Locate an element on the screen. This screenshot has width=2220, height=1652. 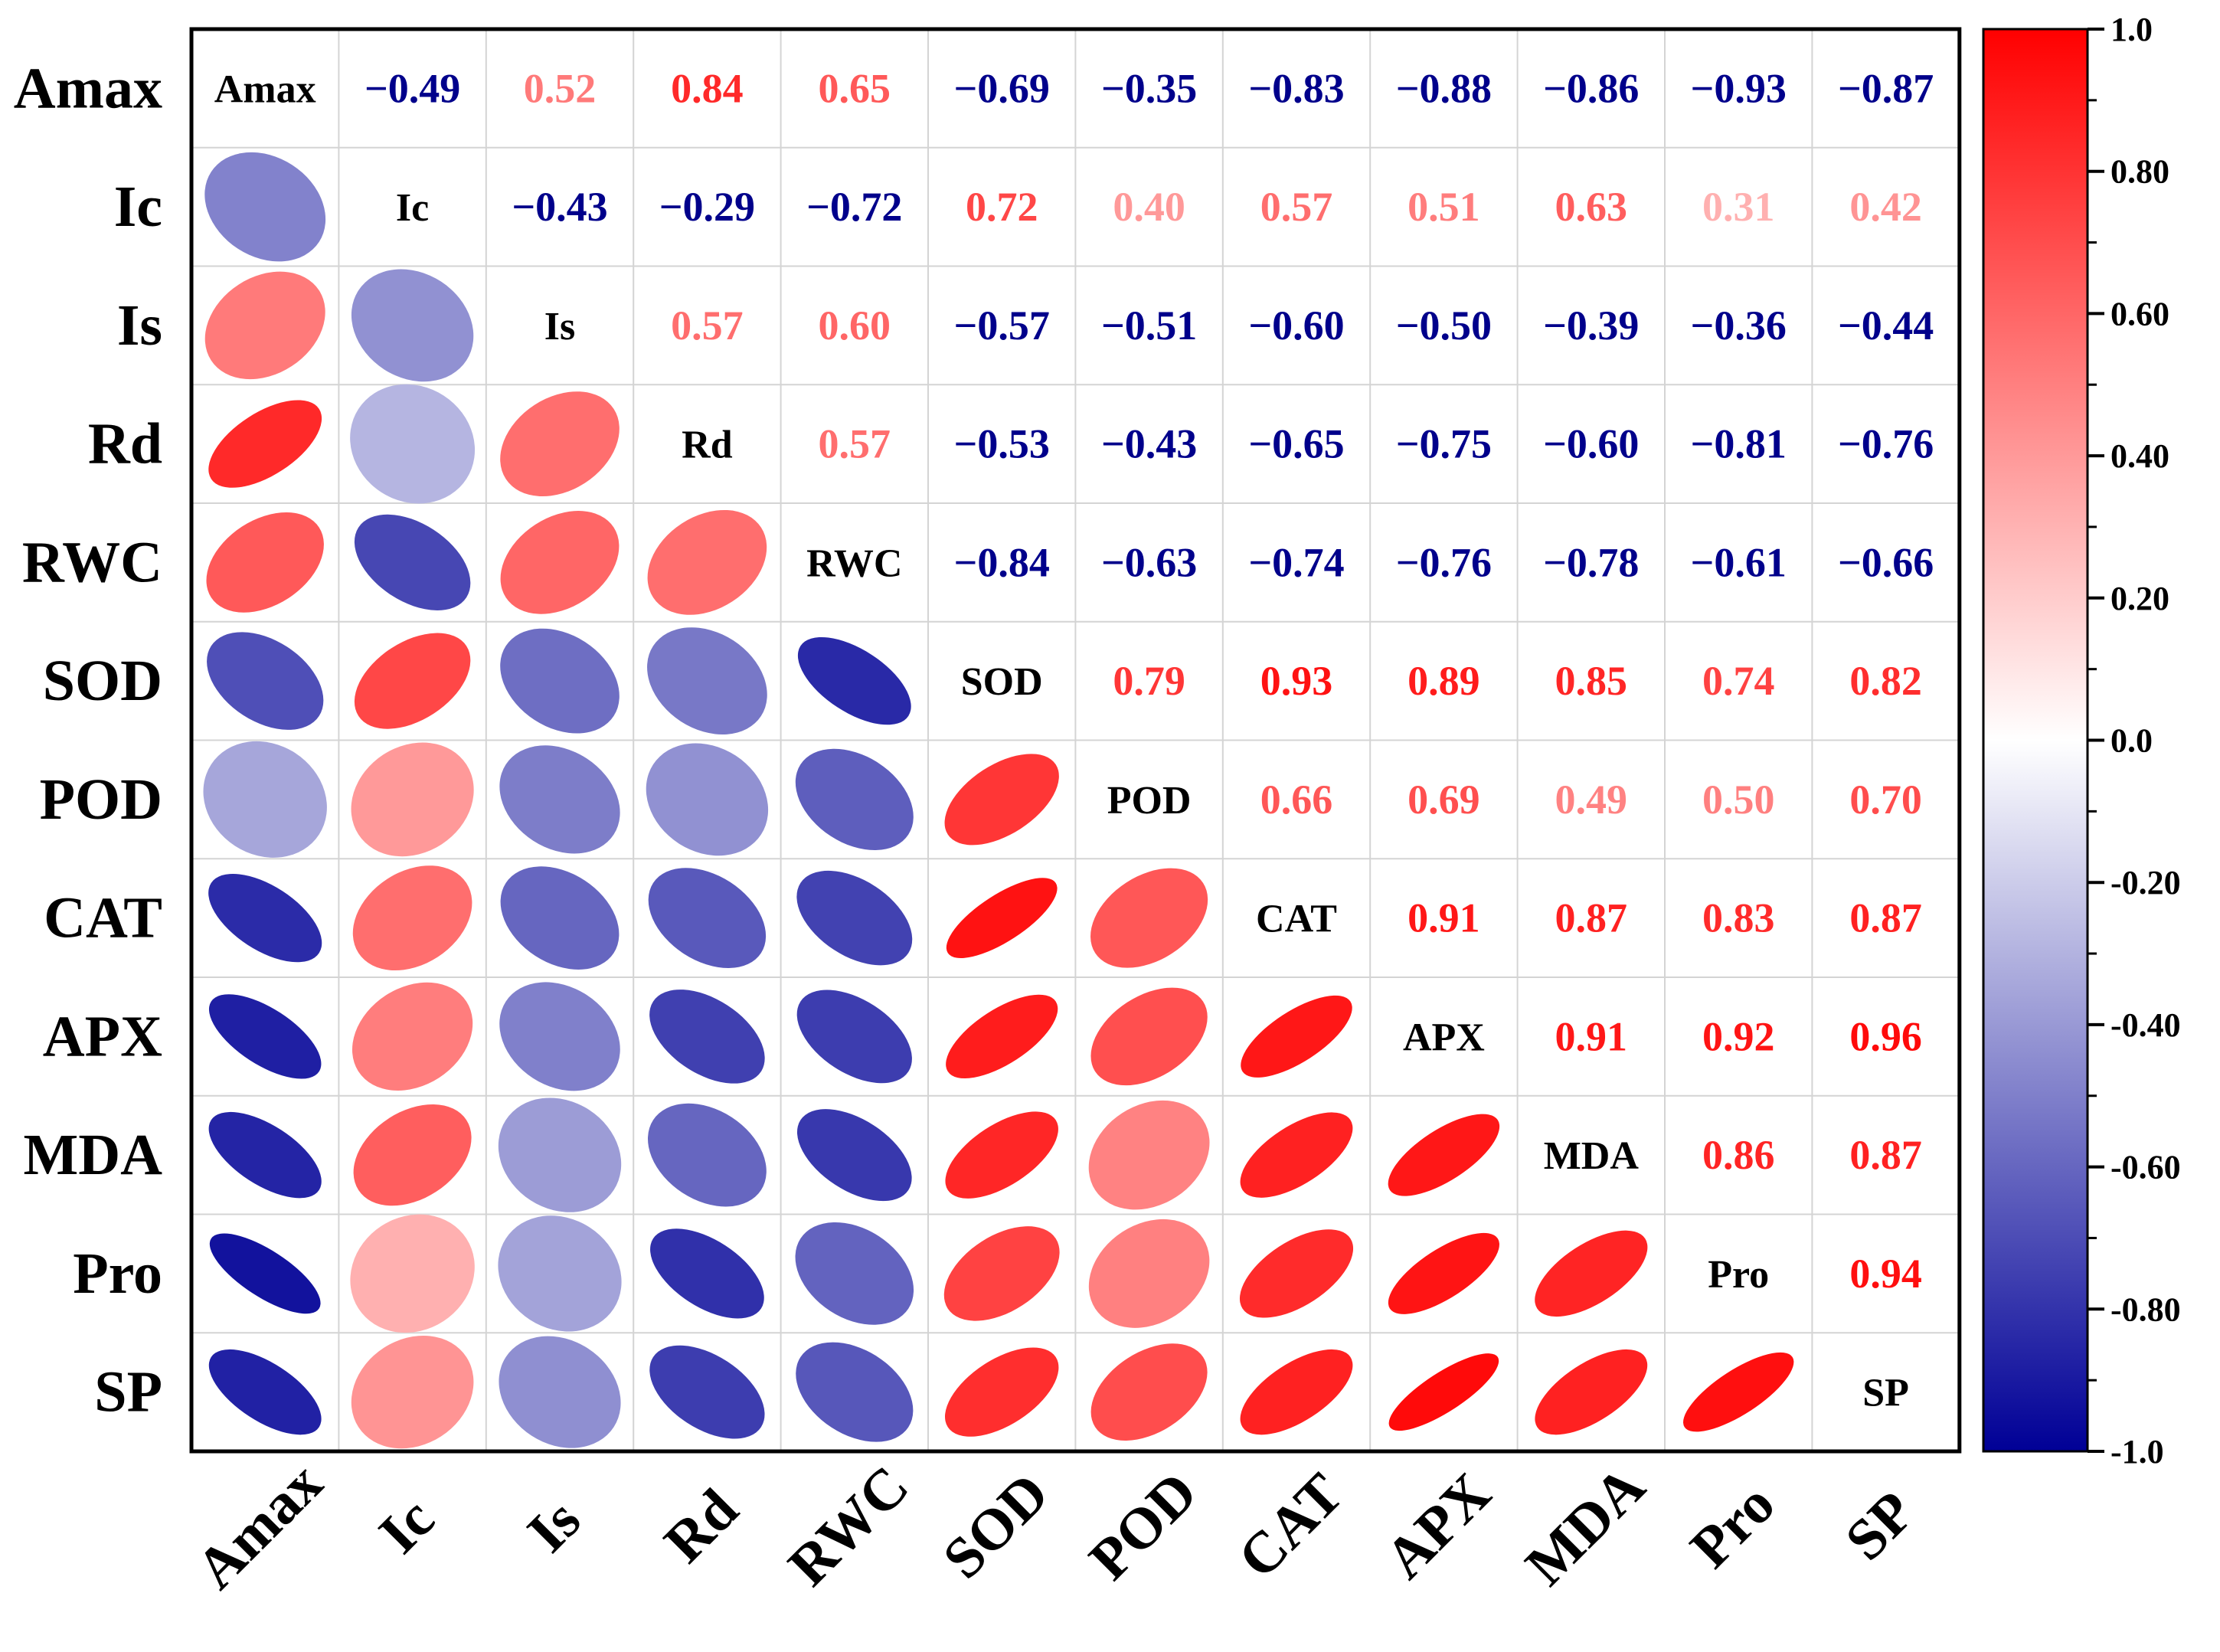
correlation-value: −0.44 is located at coordinates (1886, 325).